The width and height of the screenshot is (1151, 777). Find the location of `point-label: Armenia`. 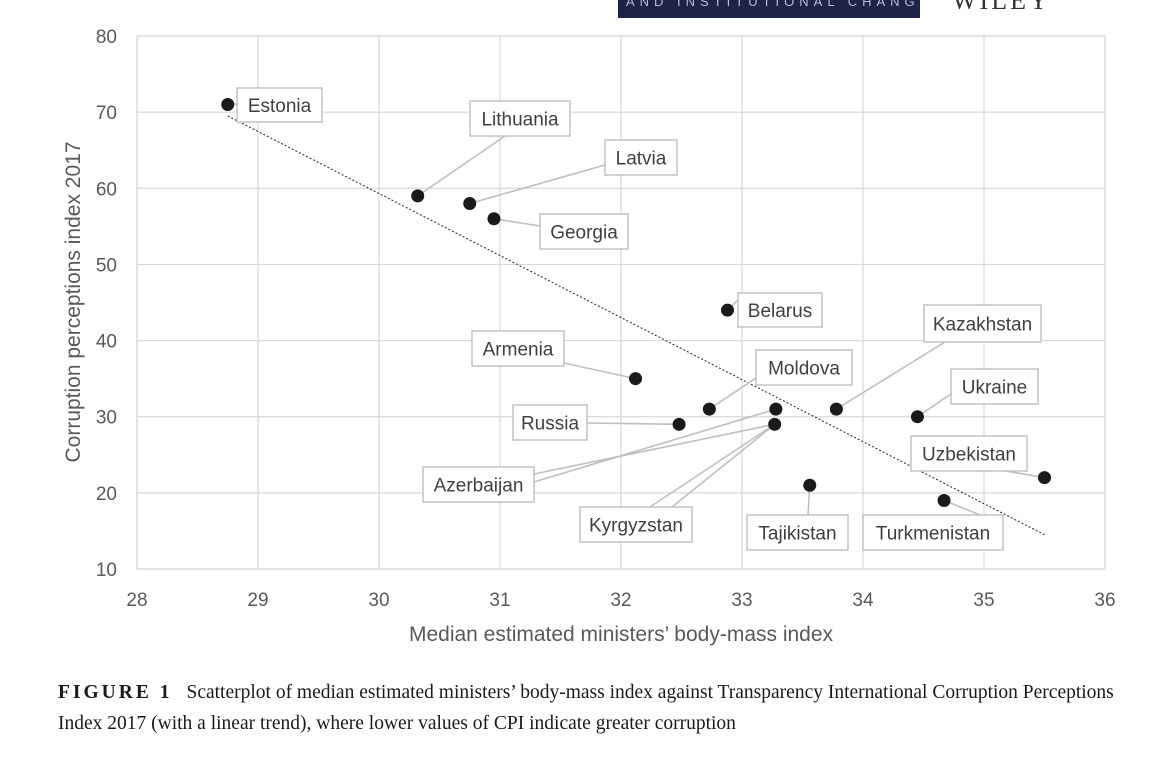

point-label: Armenia is located at coordinates (518, 350).